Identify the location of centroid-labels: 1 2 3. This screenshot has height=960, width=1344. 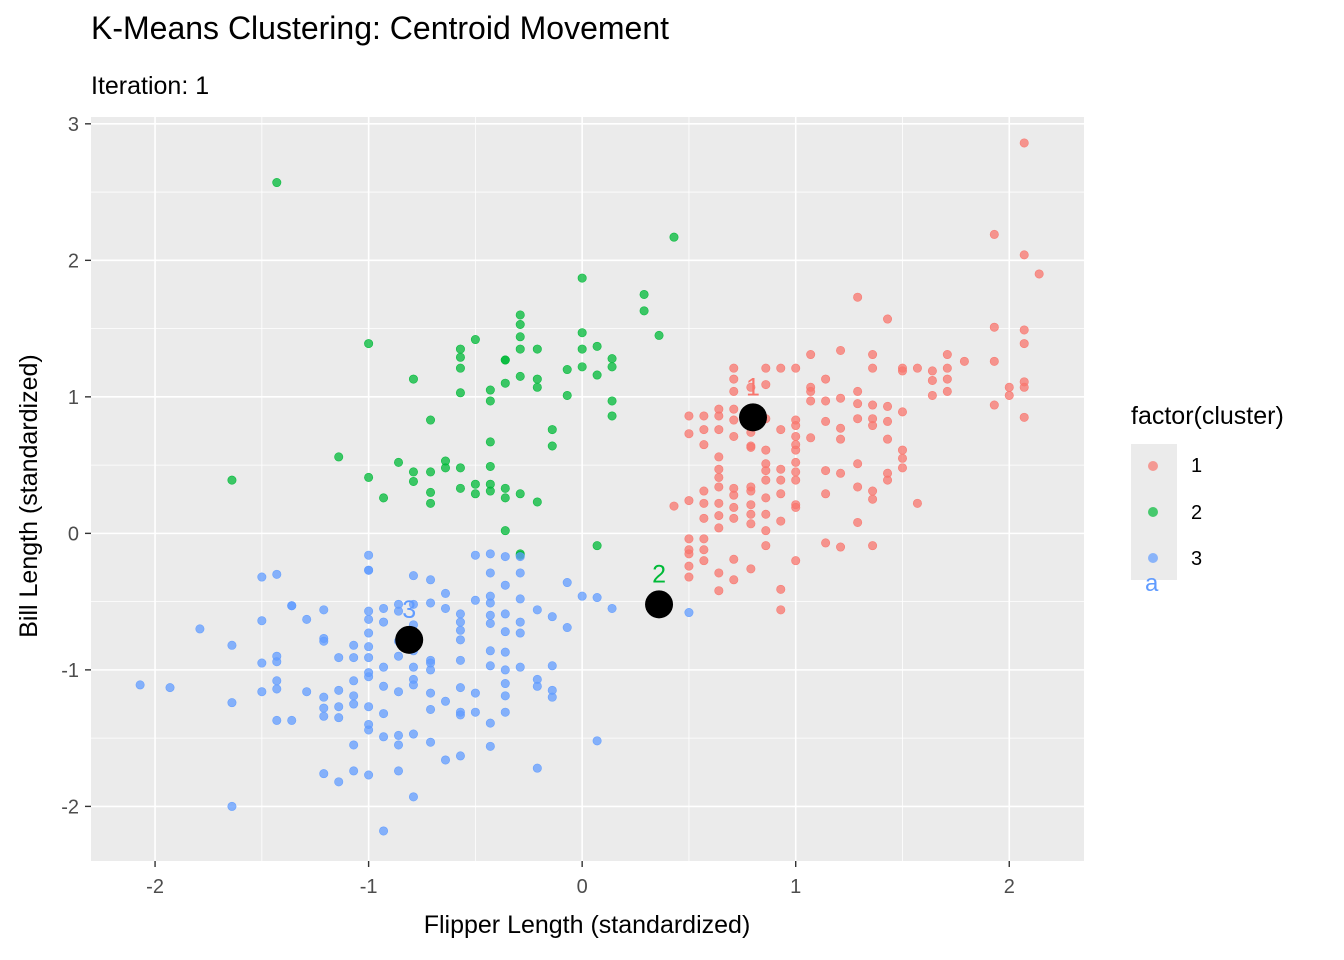
(581, 498).